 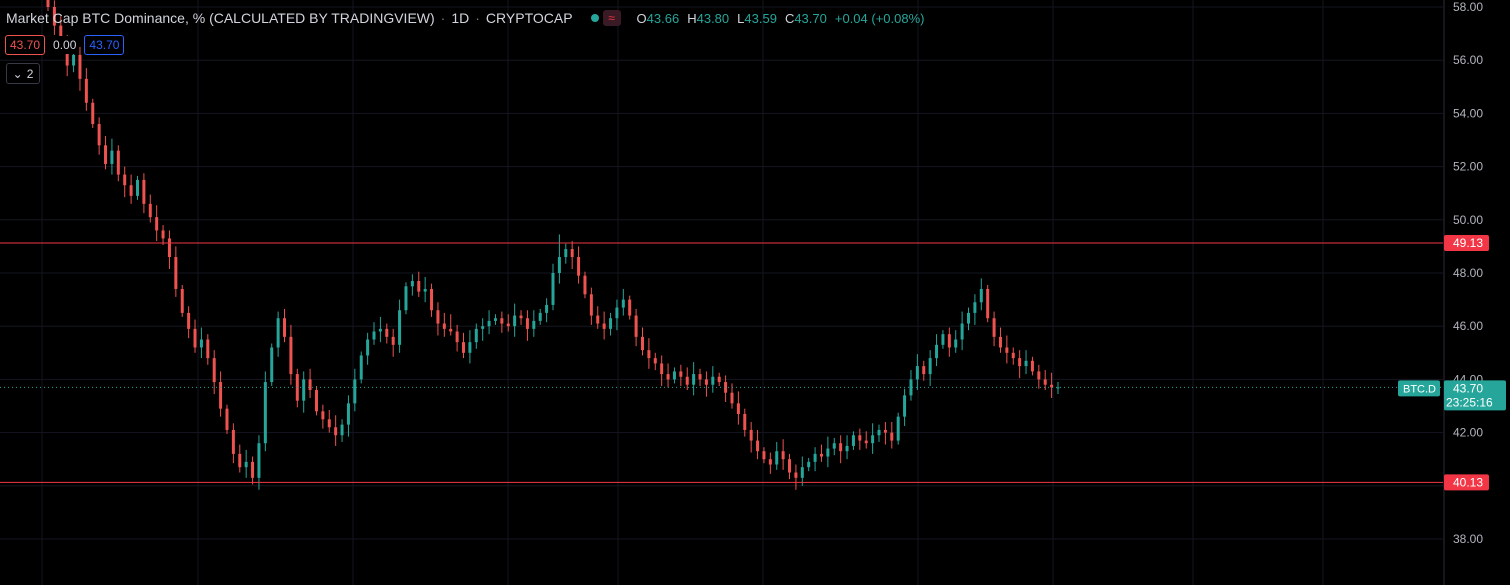 I want to click on y-tick-label: 58.00, so click(x=1468, y=7).